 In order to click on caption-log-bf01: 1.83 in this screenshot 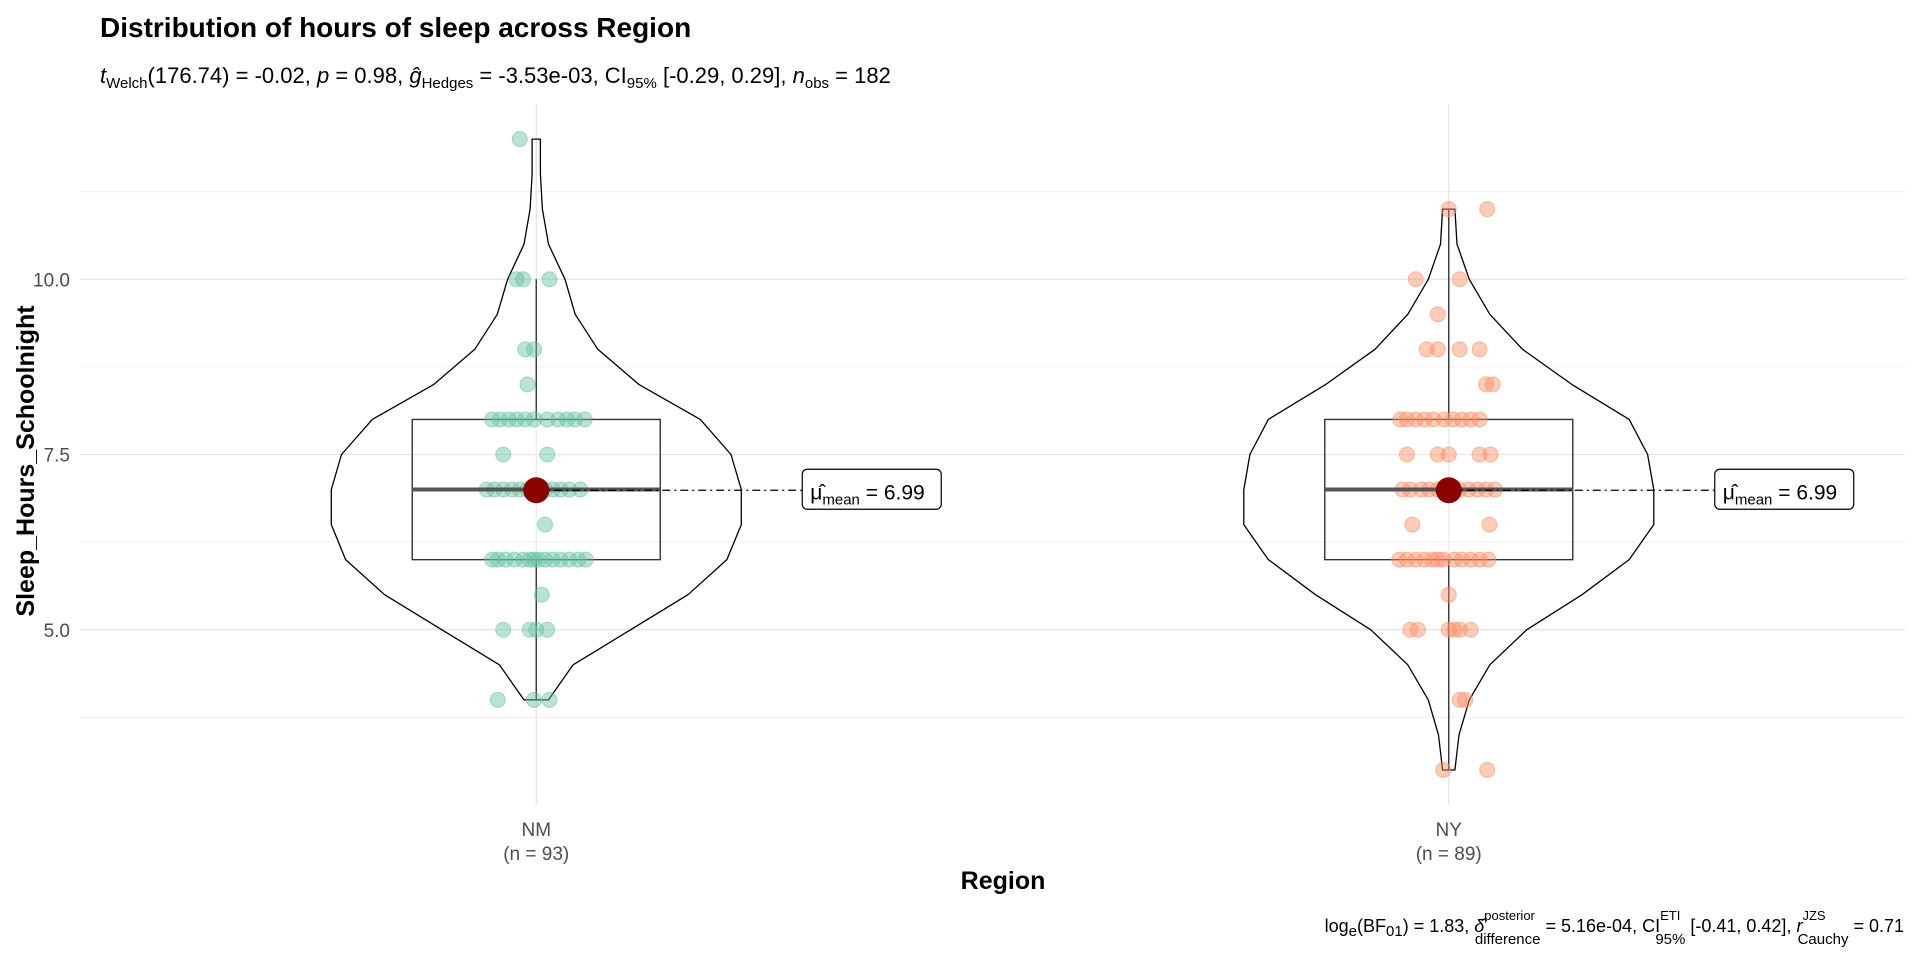, I will do `click(1446, 926)`.